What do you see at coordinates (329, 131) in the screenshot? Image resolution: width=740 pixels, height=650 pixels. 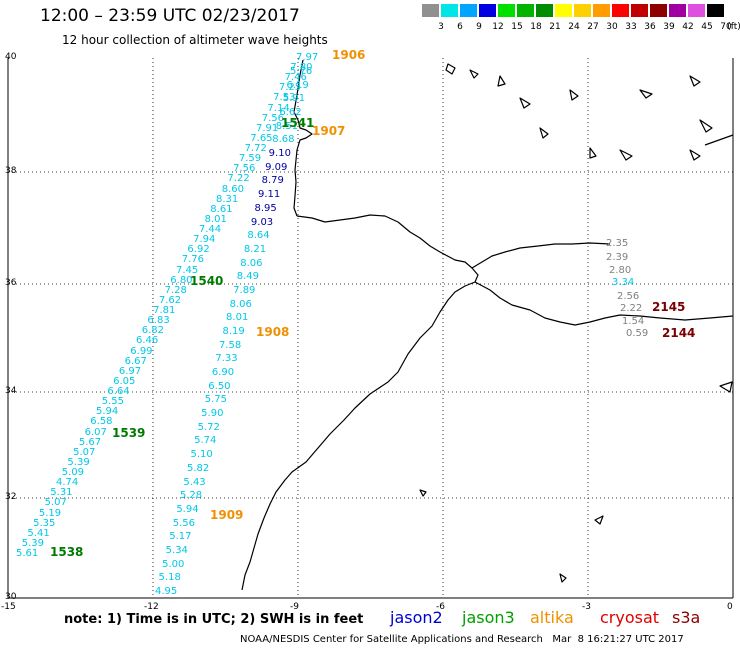 I see `time-label: 1907` at bounding box center [329, 131].